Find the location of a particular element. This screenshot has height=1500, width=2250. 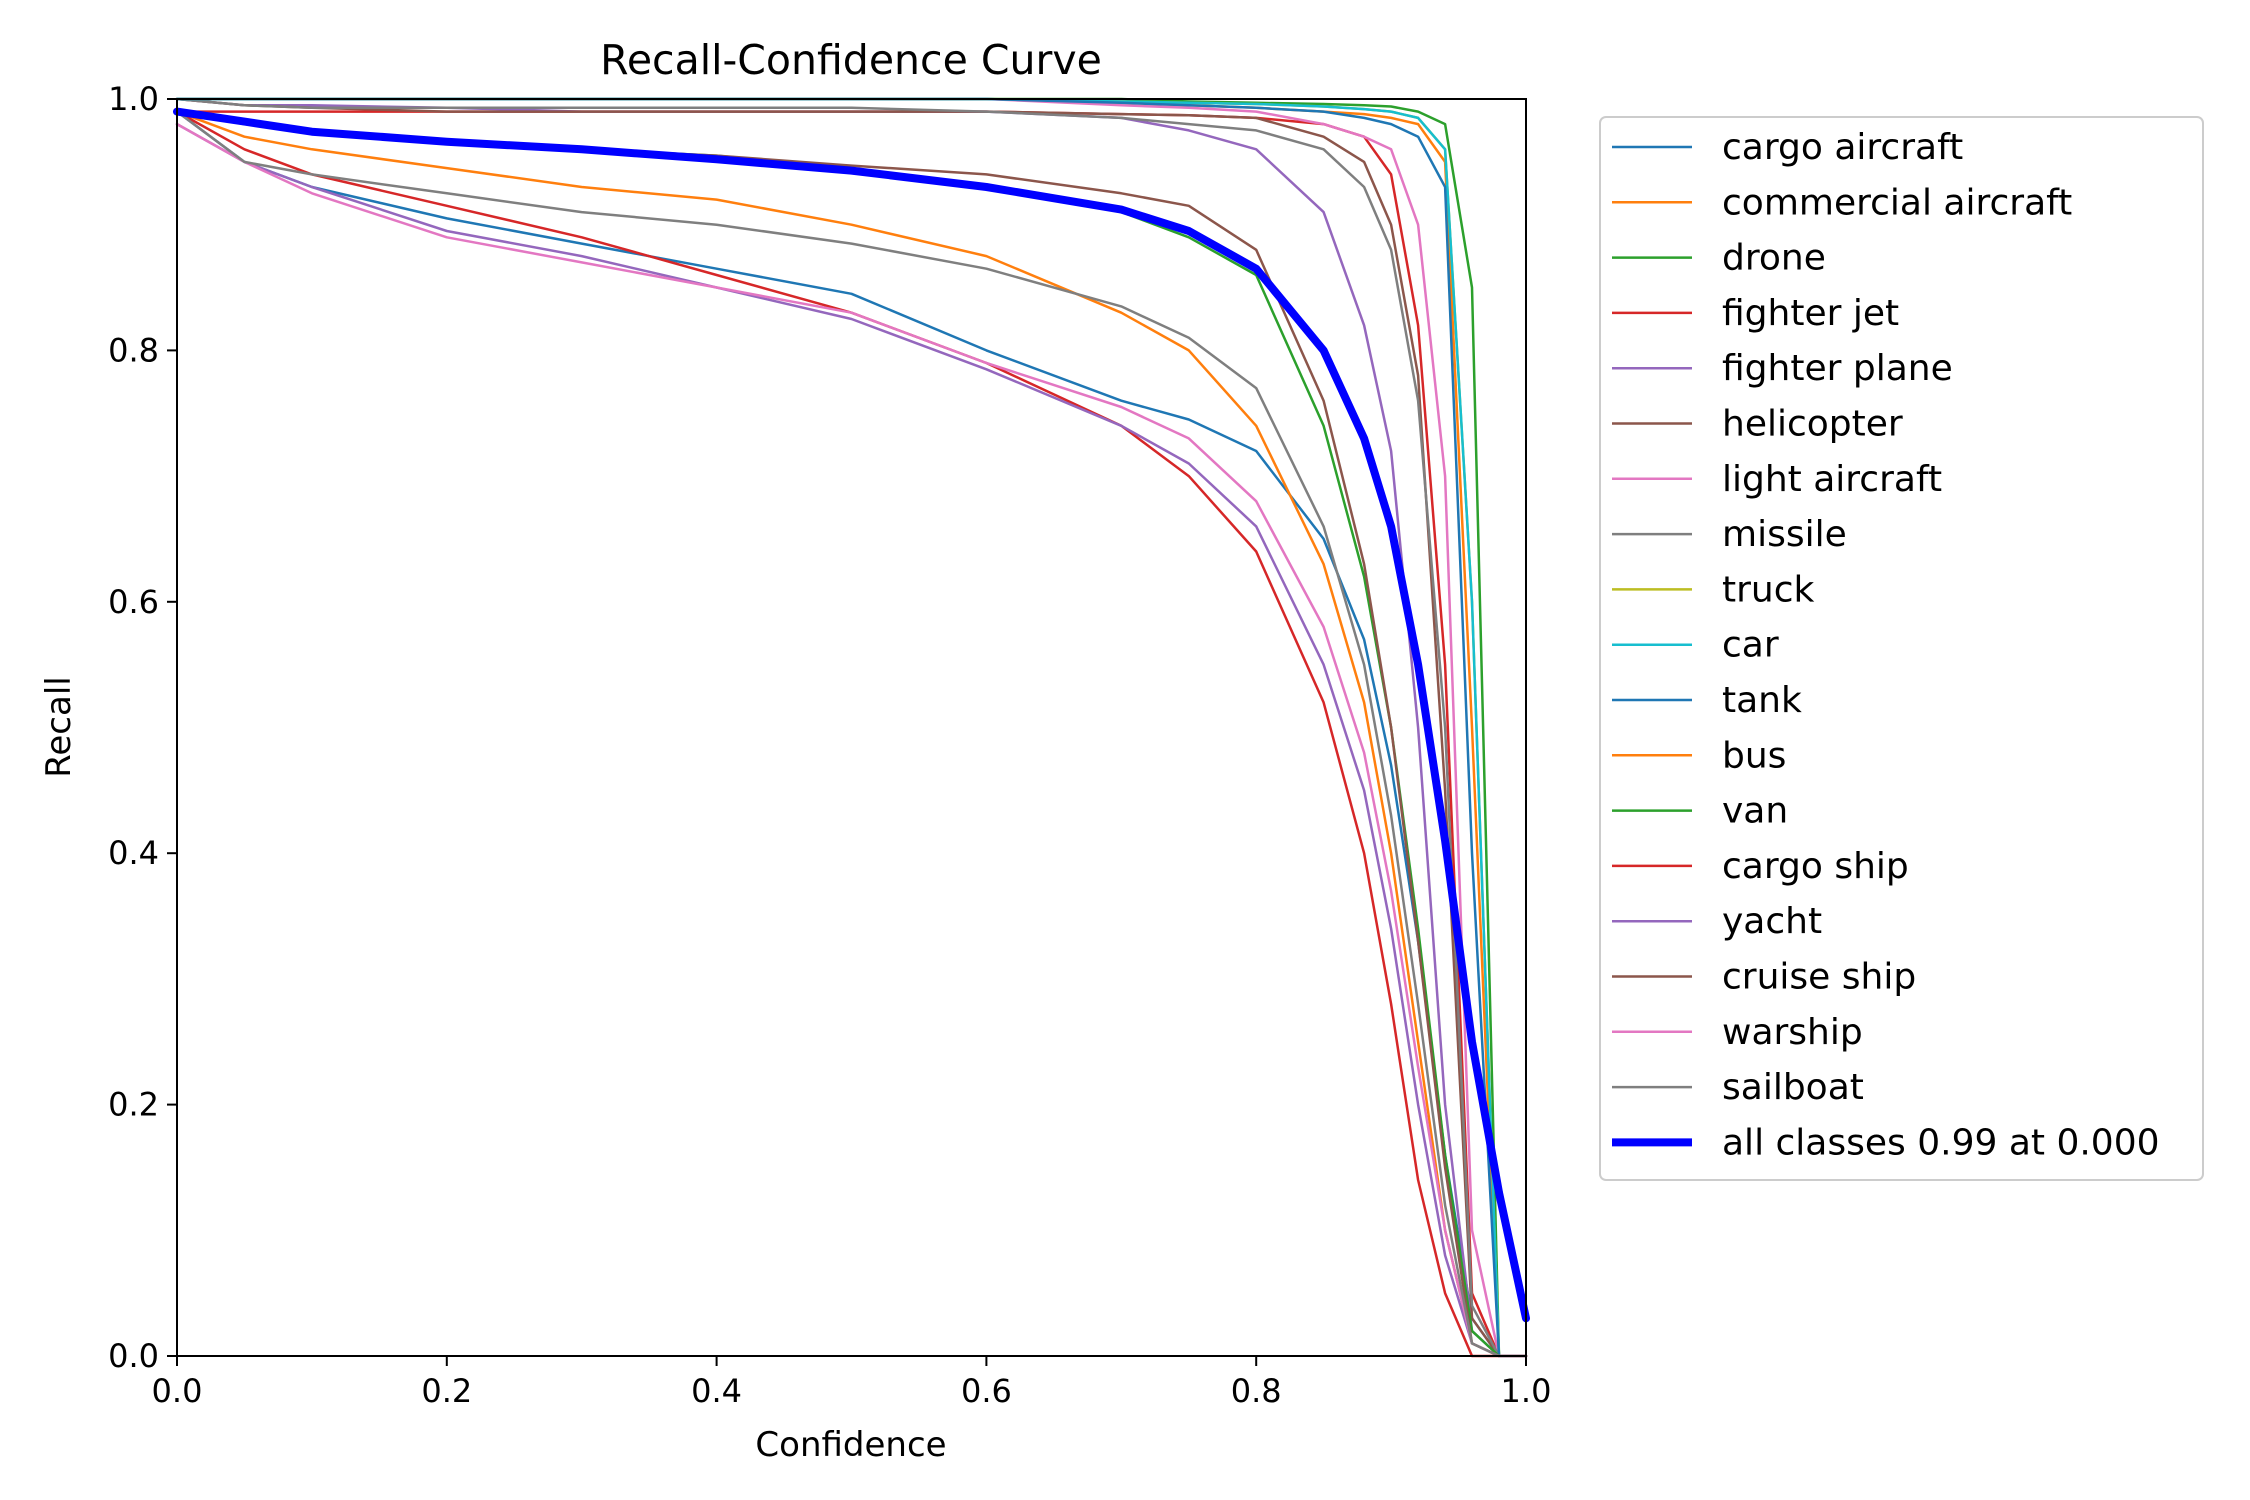

x-tick-label: 0.6 is located at coordinates (986, 1391).